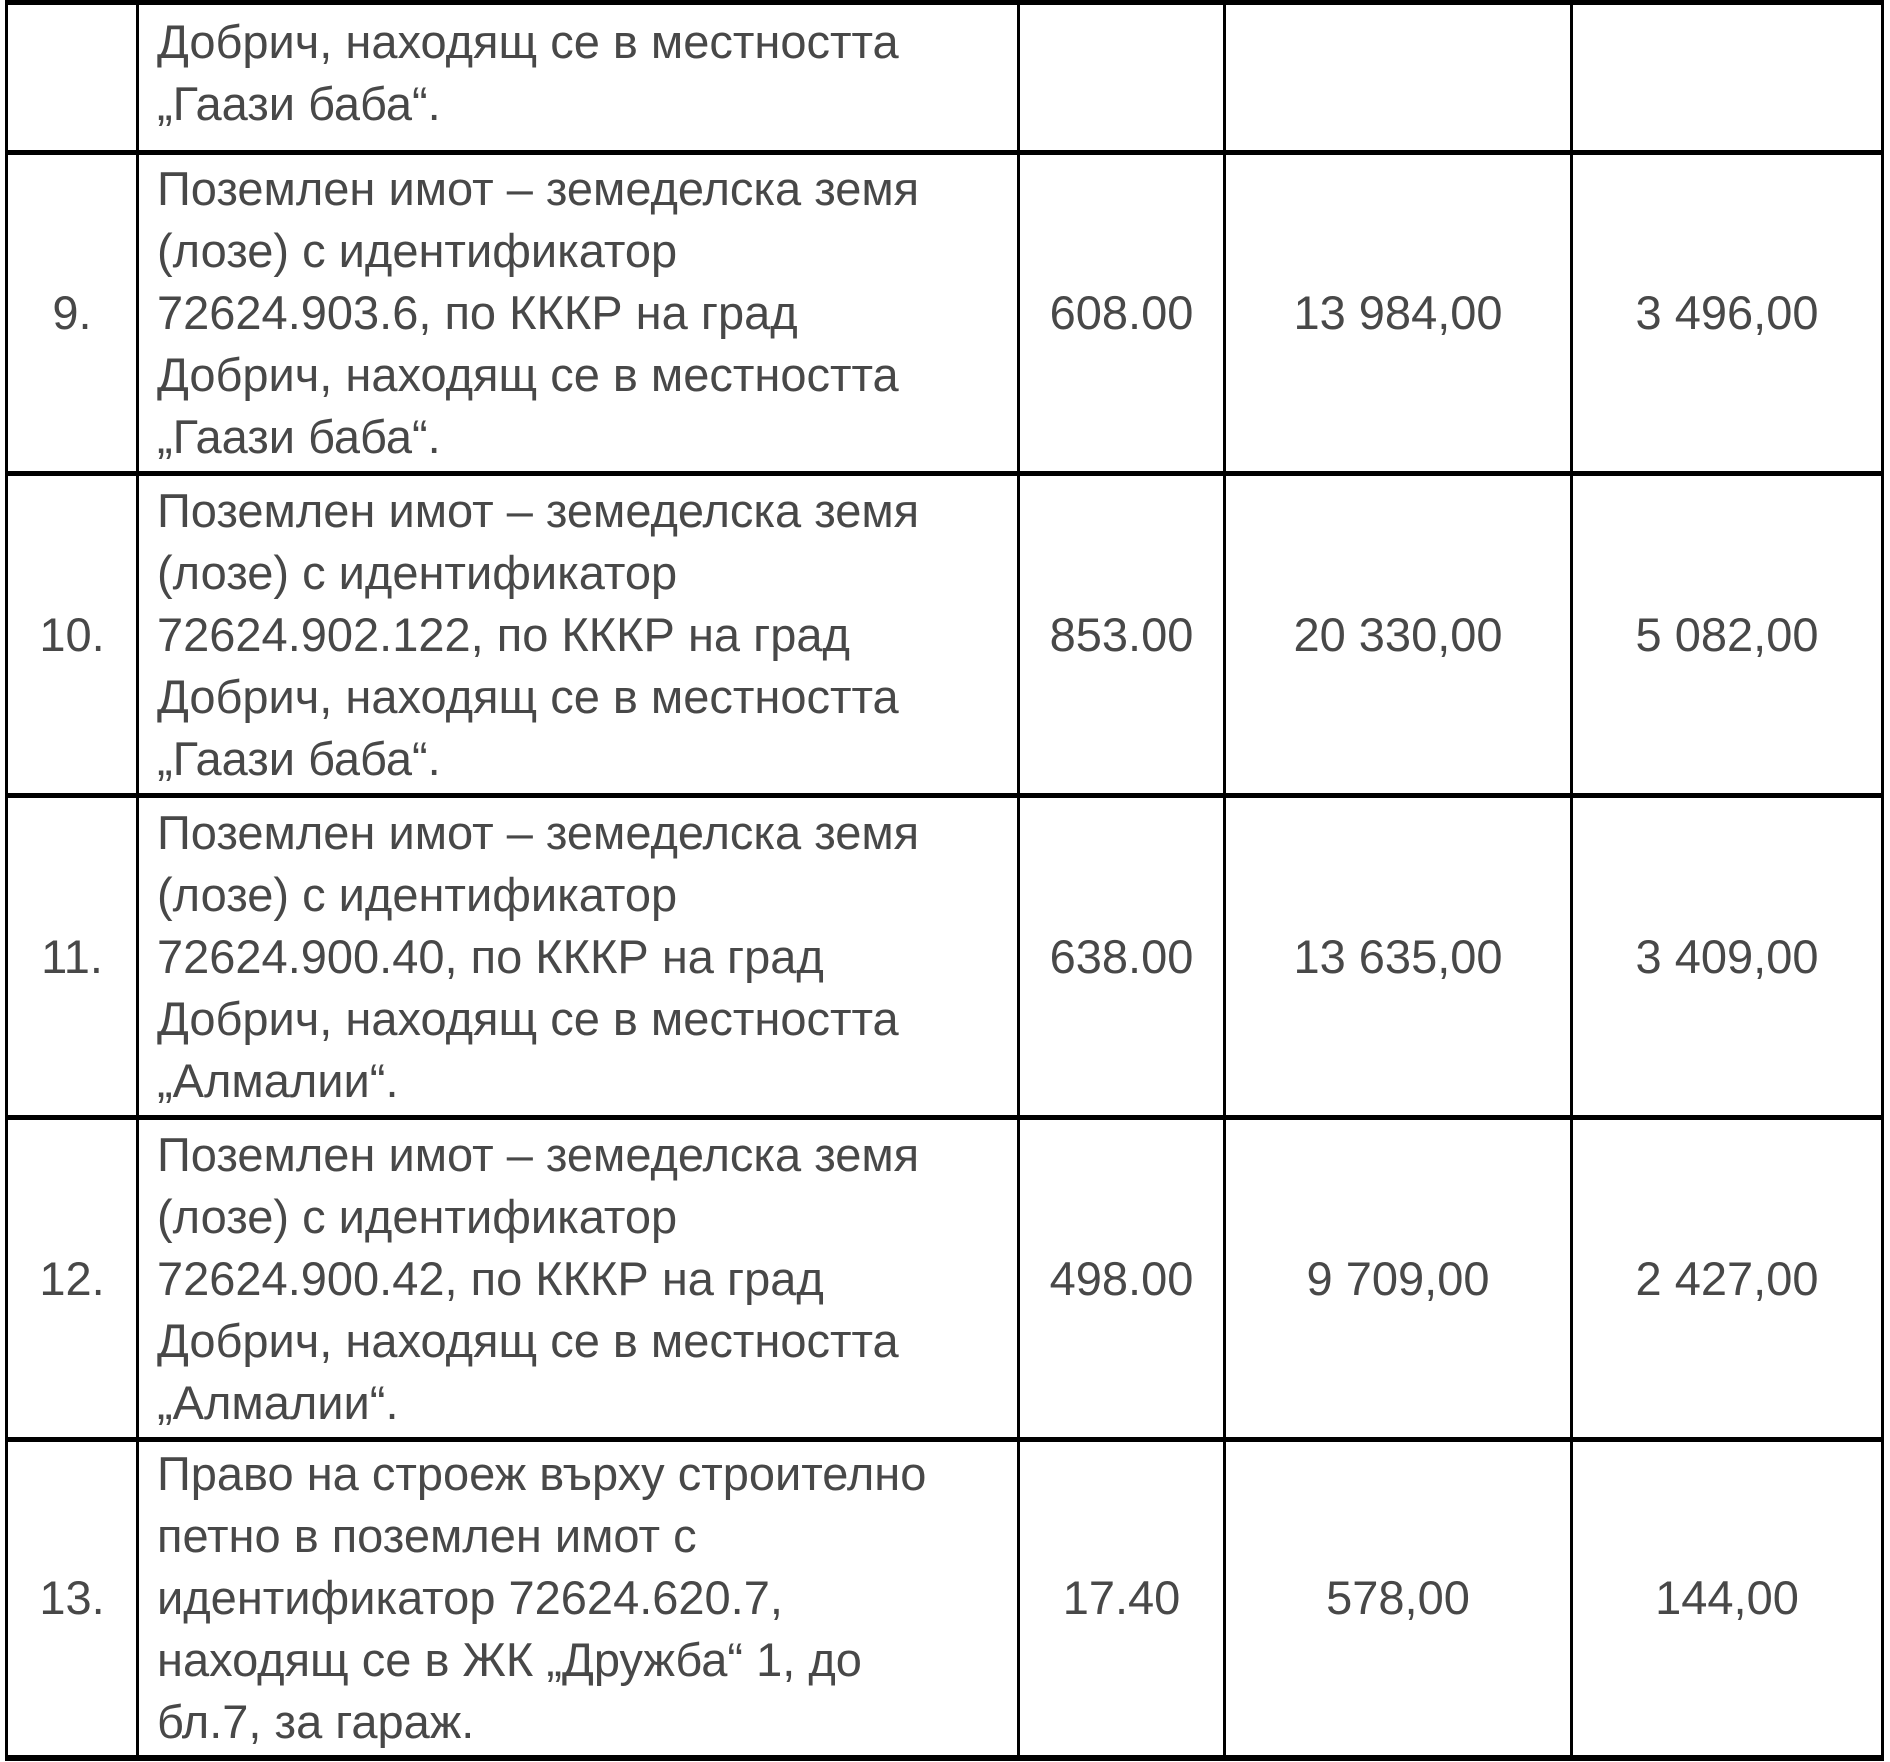  Describe the element at coordinates (72, 956) in the screenshot. I see `row-number-cell: 11.` at that location.